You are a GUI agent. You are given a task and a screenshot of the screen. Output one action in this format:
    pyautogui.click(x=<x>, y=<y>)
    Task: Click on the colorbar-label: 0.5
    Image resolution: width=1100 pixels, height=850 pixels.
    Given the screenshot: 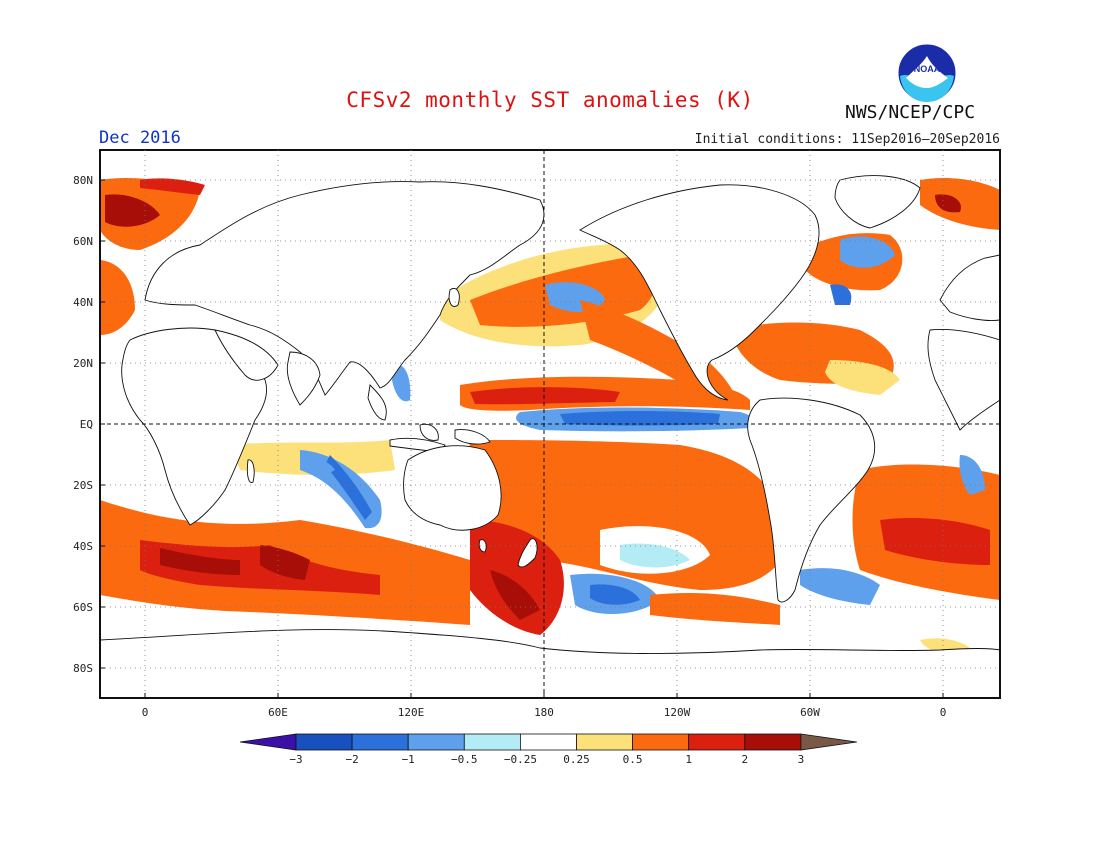 What is the action you would take?
    pyautogui.click(x=633, y=759)
    